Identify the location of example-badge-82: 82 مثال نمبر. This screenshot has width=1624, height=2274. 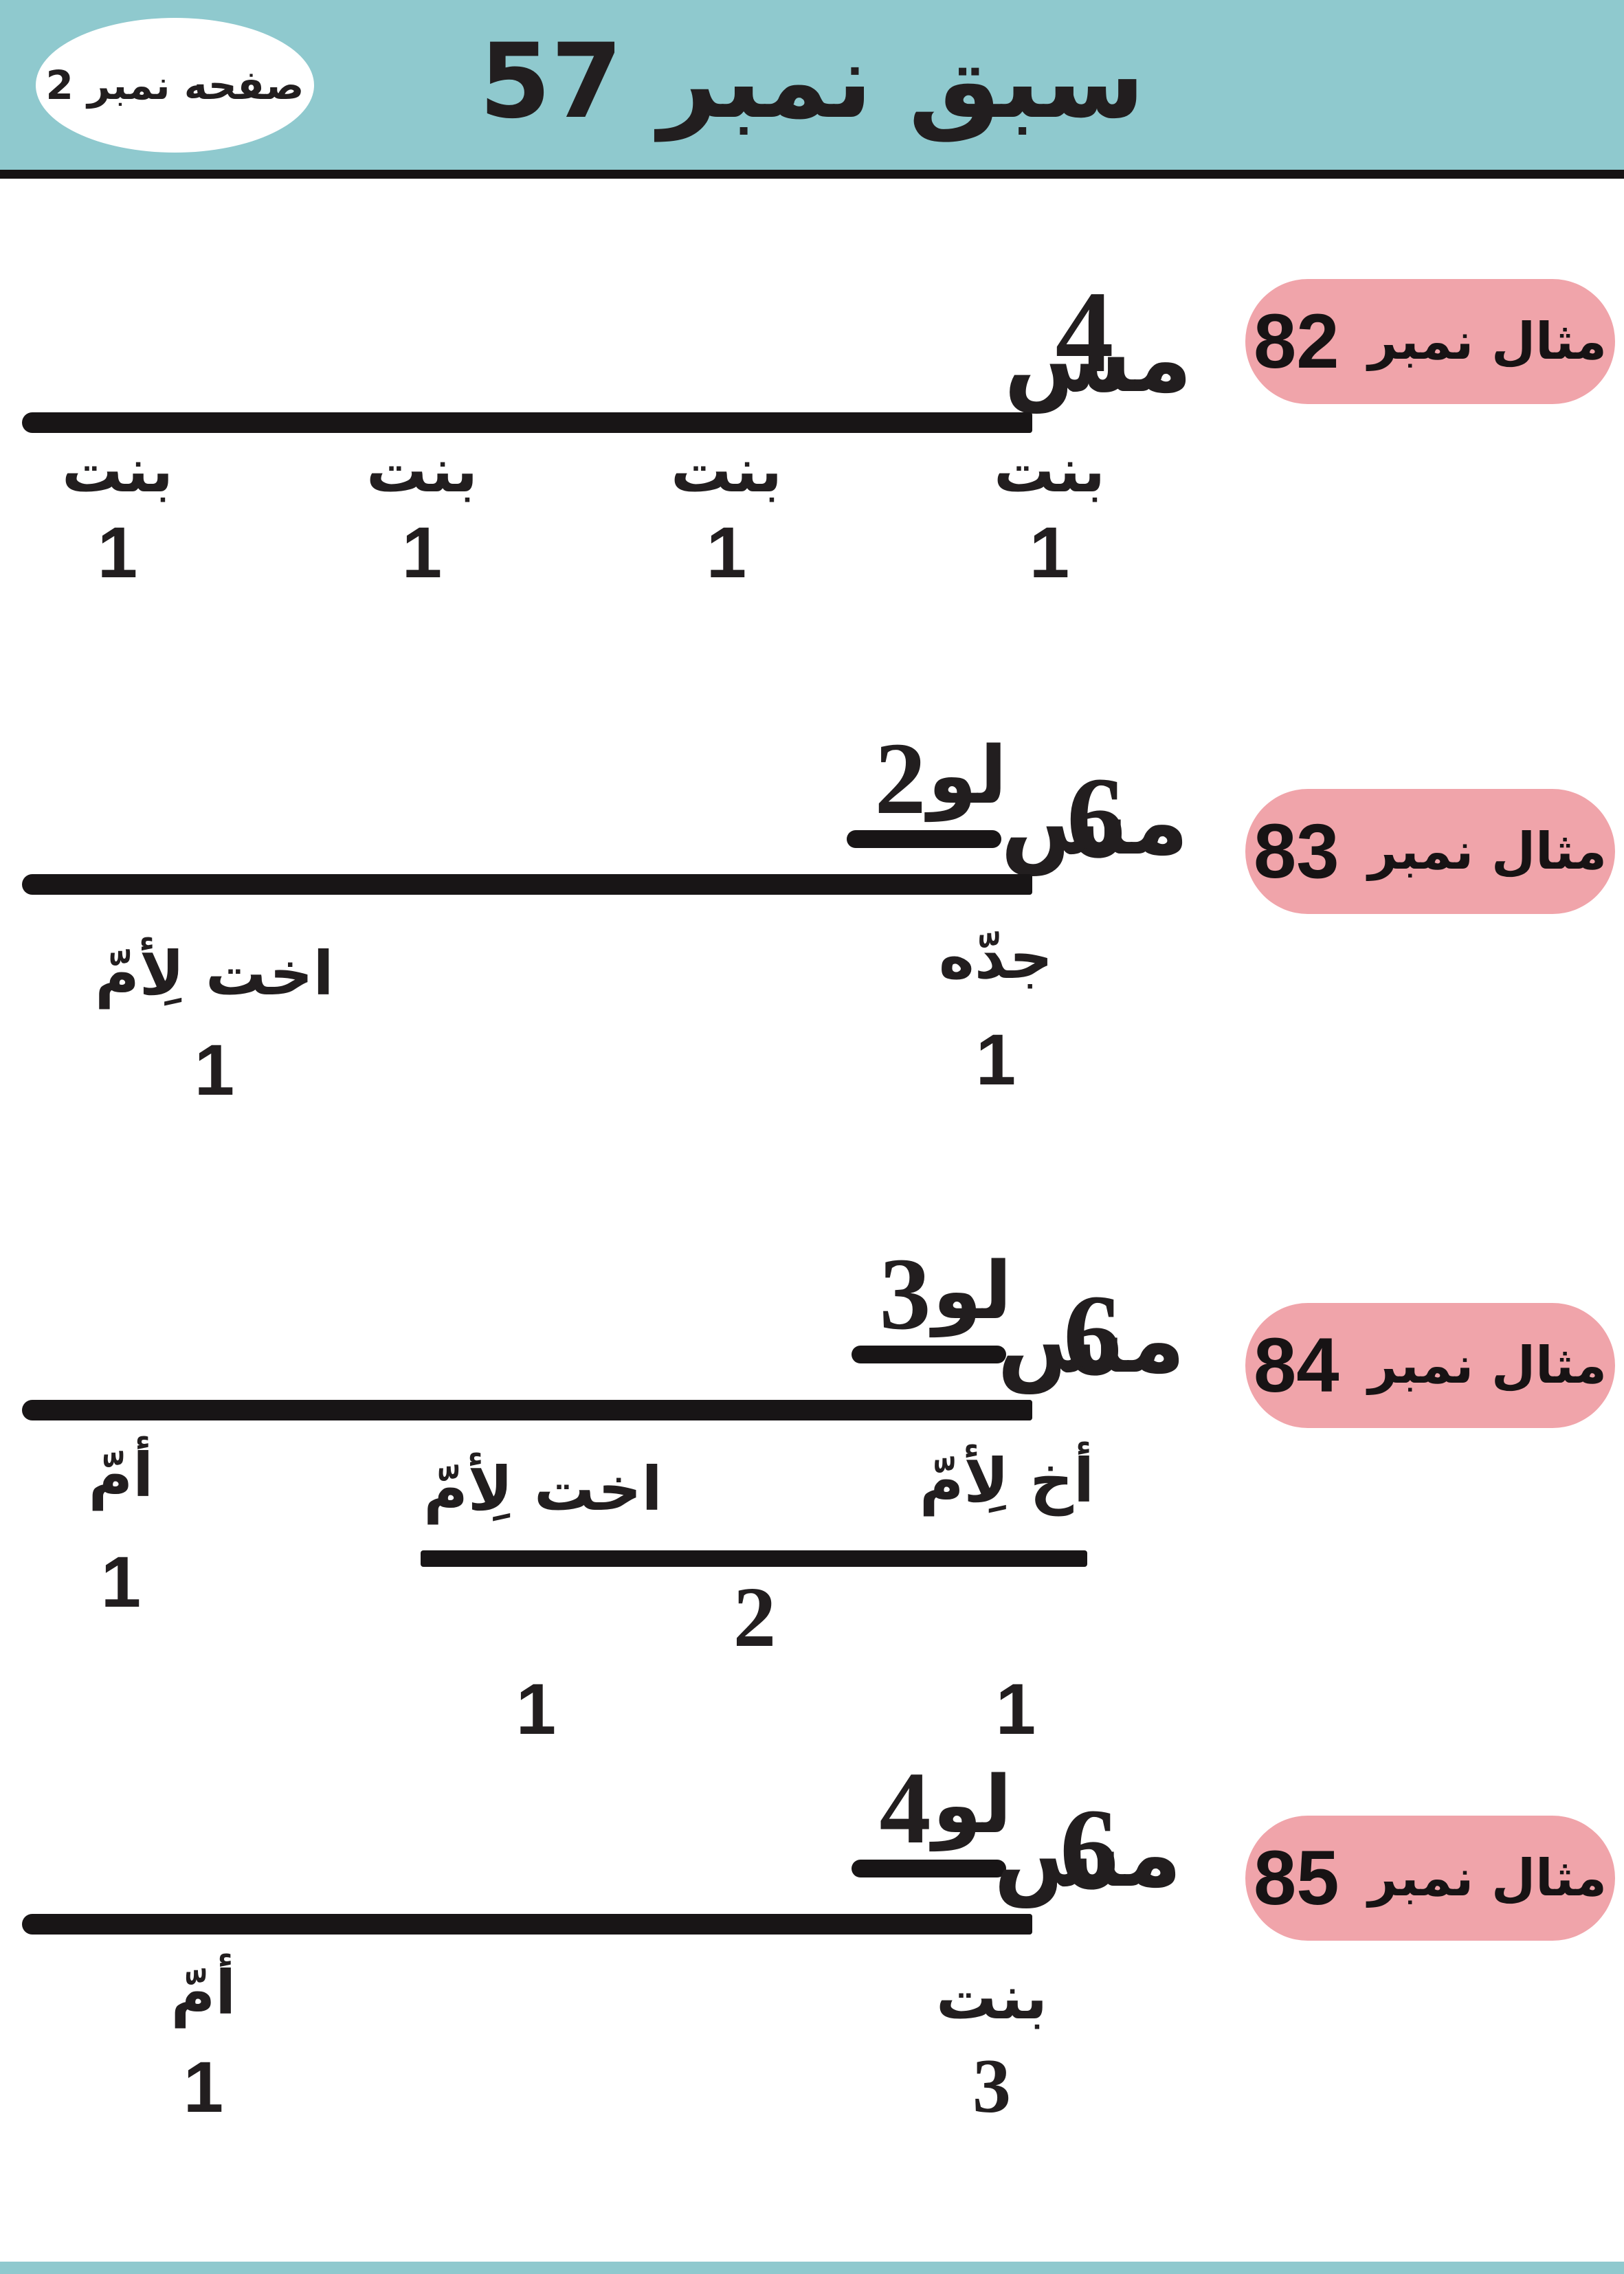
(1430, 341).